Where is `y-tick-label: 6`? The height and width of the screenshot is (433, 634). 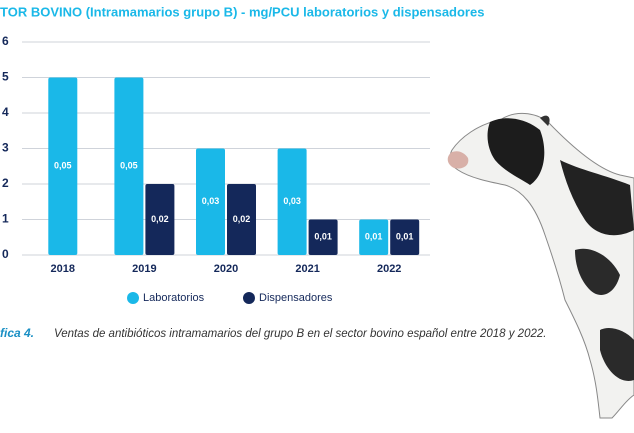 y-tick-label: 6 is located at coordinates (5, 41).